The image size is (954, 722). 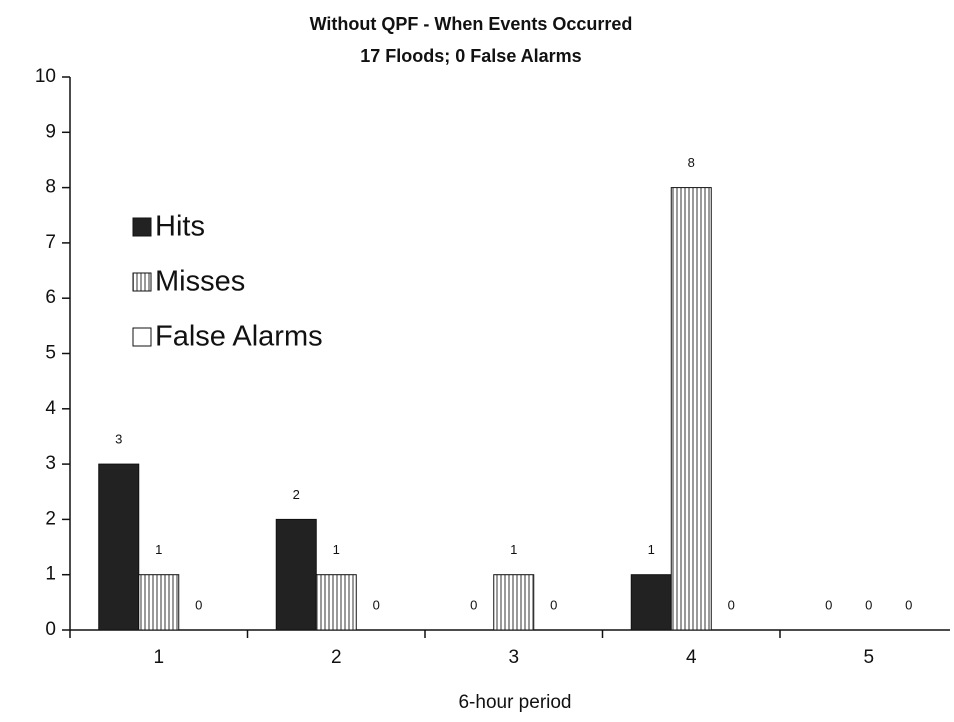 What do you see at coordinates (471, 24) in the screenshot?
I see `chart-title: Without QPF - When Events Occurred` at bounding box center [471, 24].